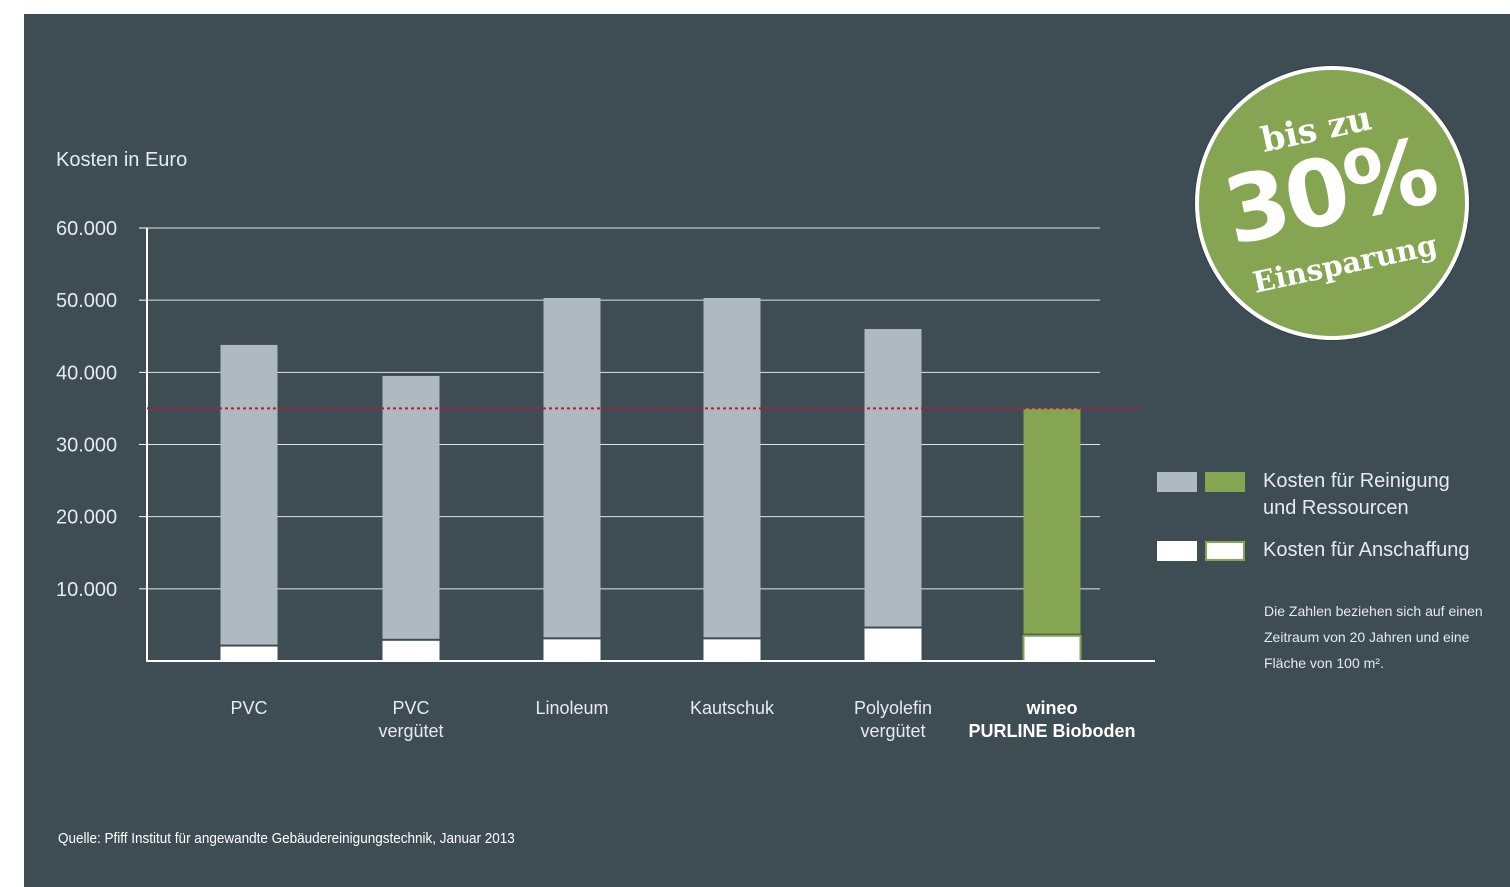 Image resolution: width=1510 pixels, height=887 pixels. I want to click on y-tick-label: 30.000, so click(86, 446).